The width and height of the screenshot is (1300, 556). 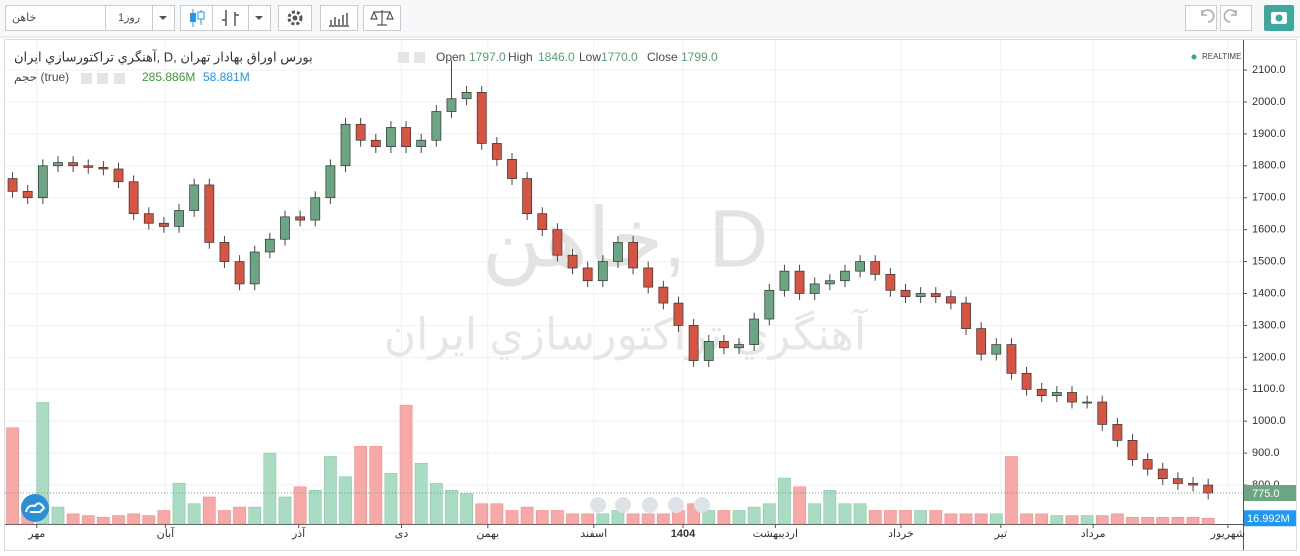 What do you see at coordinates (487, 57) in the screenshot?
I see `open-value: 1797.0` at bounding box center [487, 57].